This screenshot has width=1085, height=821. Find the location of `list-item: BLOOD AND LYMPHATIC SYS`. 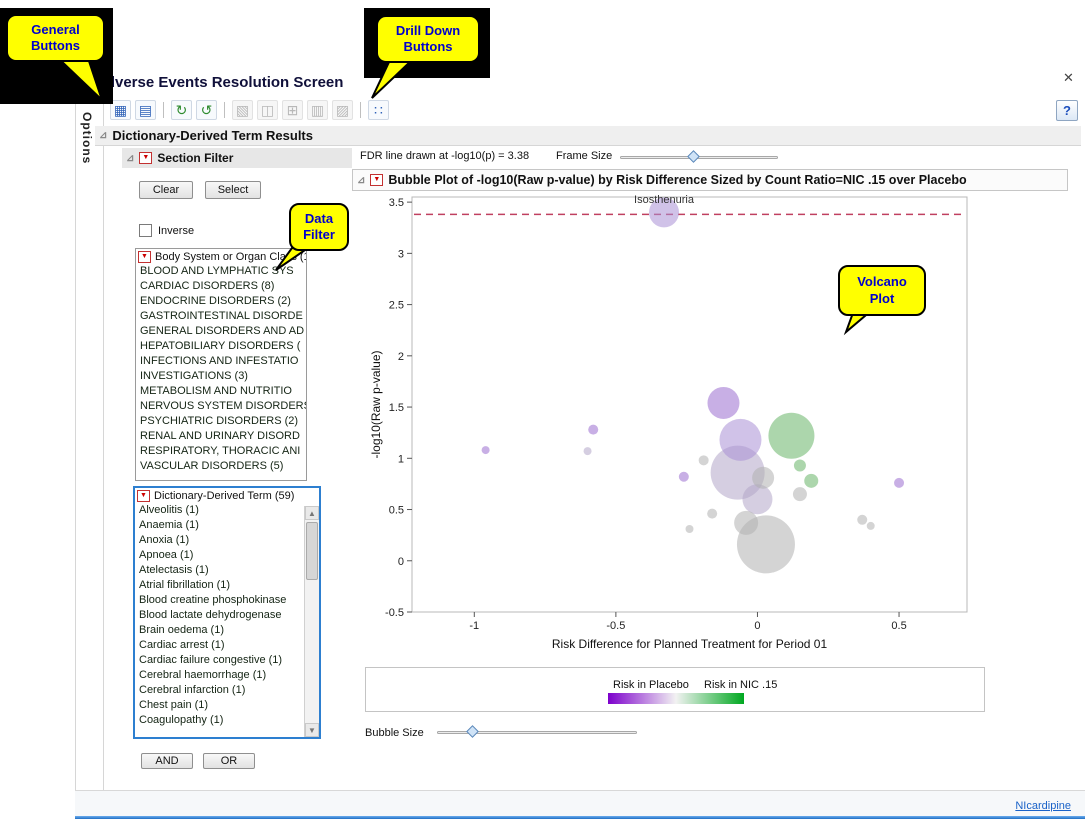

list-item: BLOOD AND LYMPHATIC SYS is located at coordinates (217, 271).